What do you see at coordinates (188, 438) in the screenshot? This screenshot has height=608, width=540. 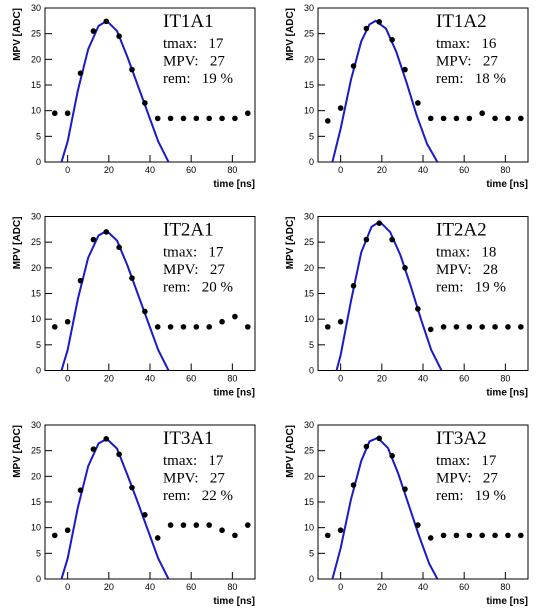 I see `panel-title: IT3A1` at bounding box center [188, 438].